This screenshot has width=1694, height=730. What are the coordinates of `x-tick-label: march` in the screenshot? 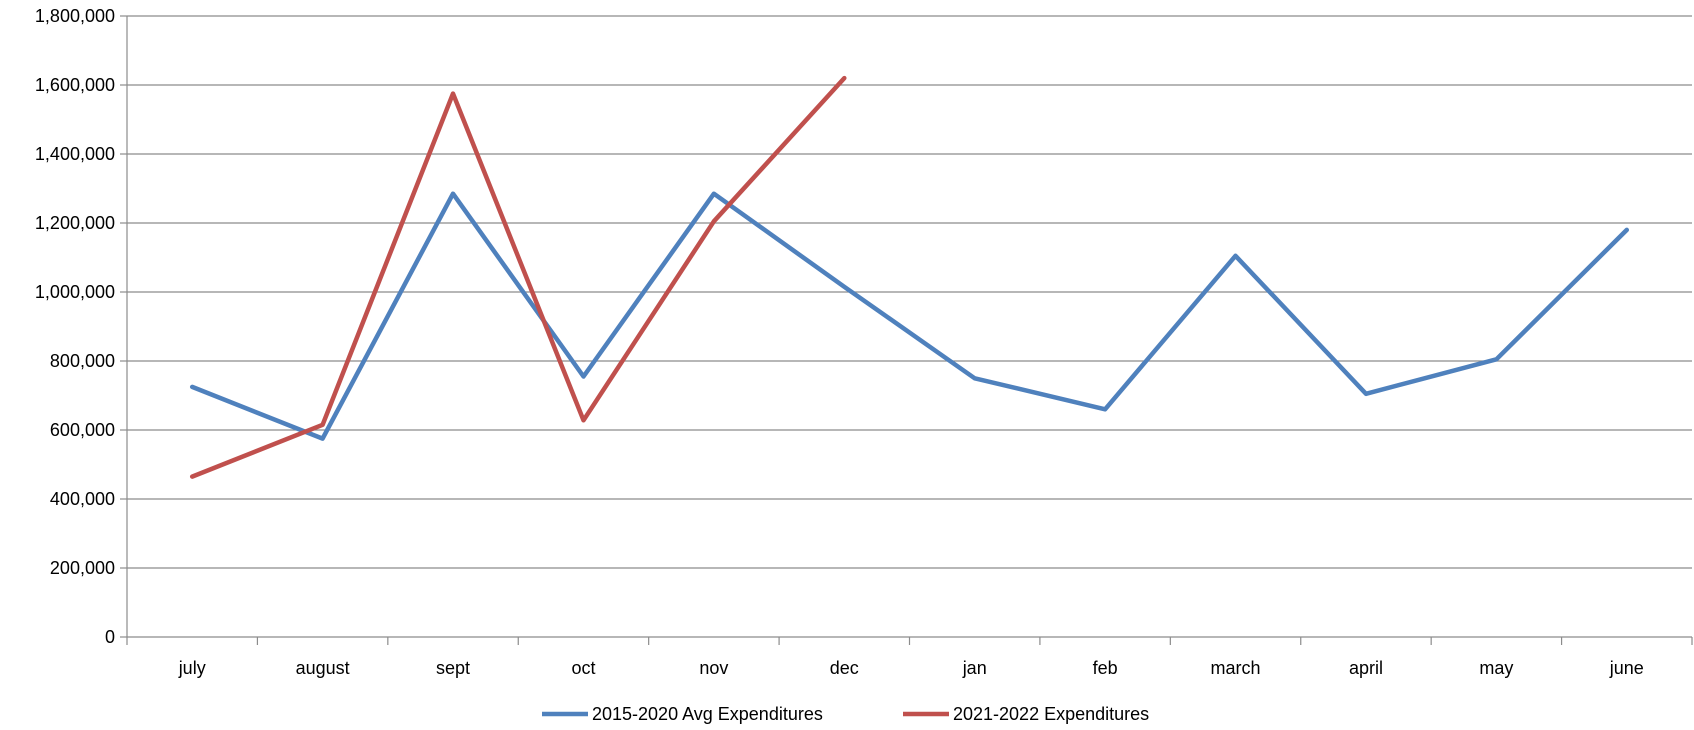 It's located at (1236, 668).